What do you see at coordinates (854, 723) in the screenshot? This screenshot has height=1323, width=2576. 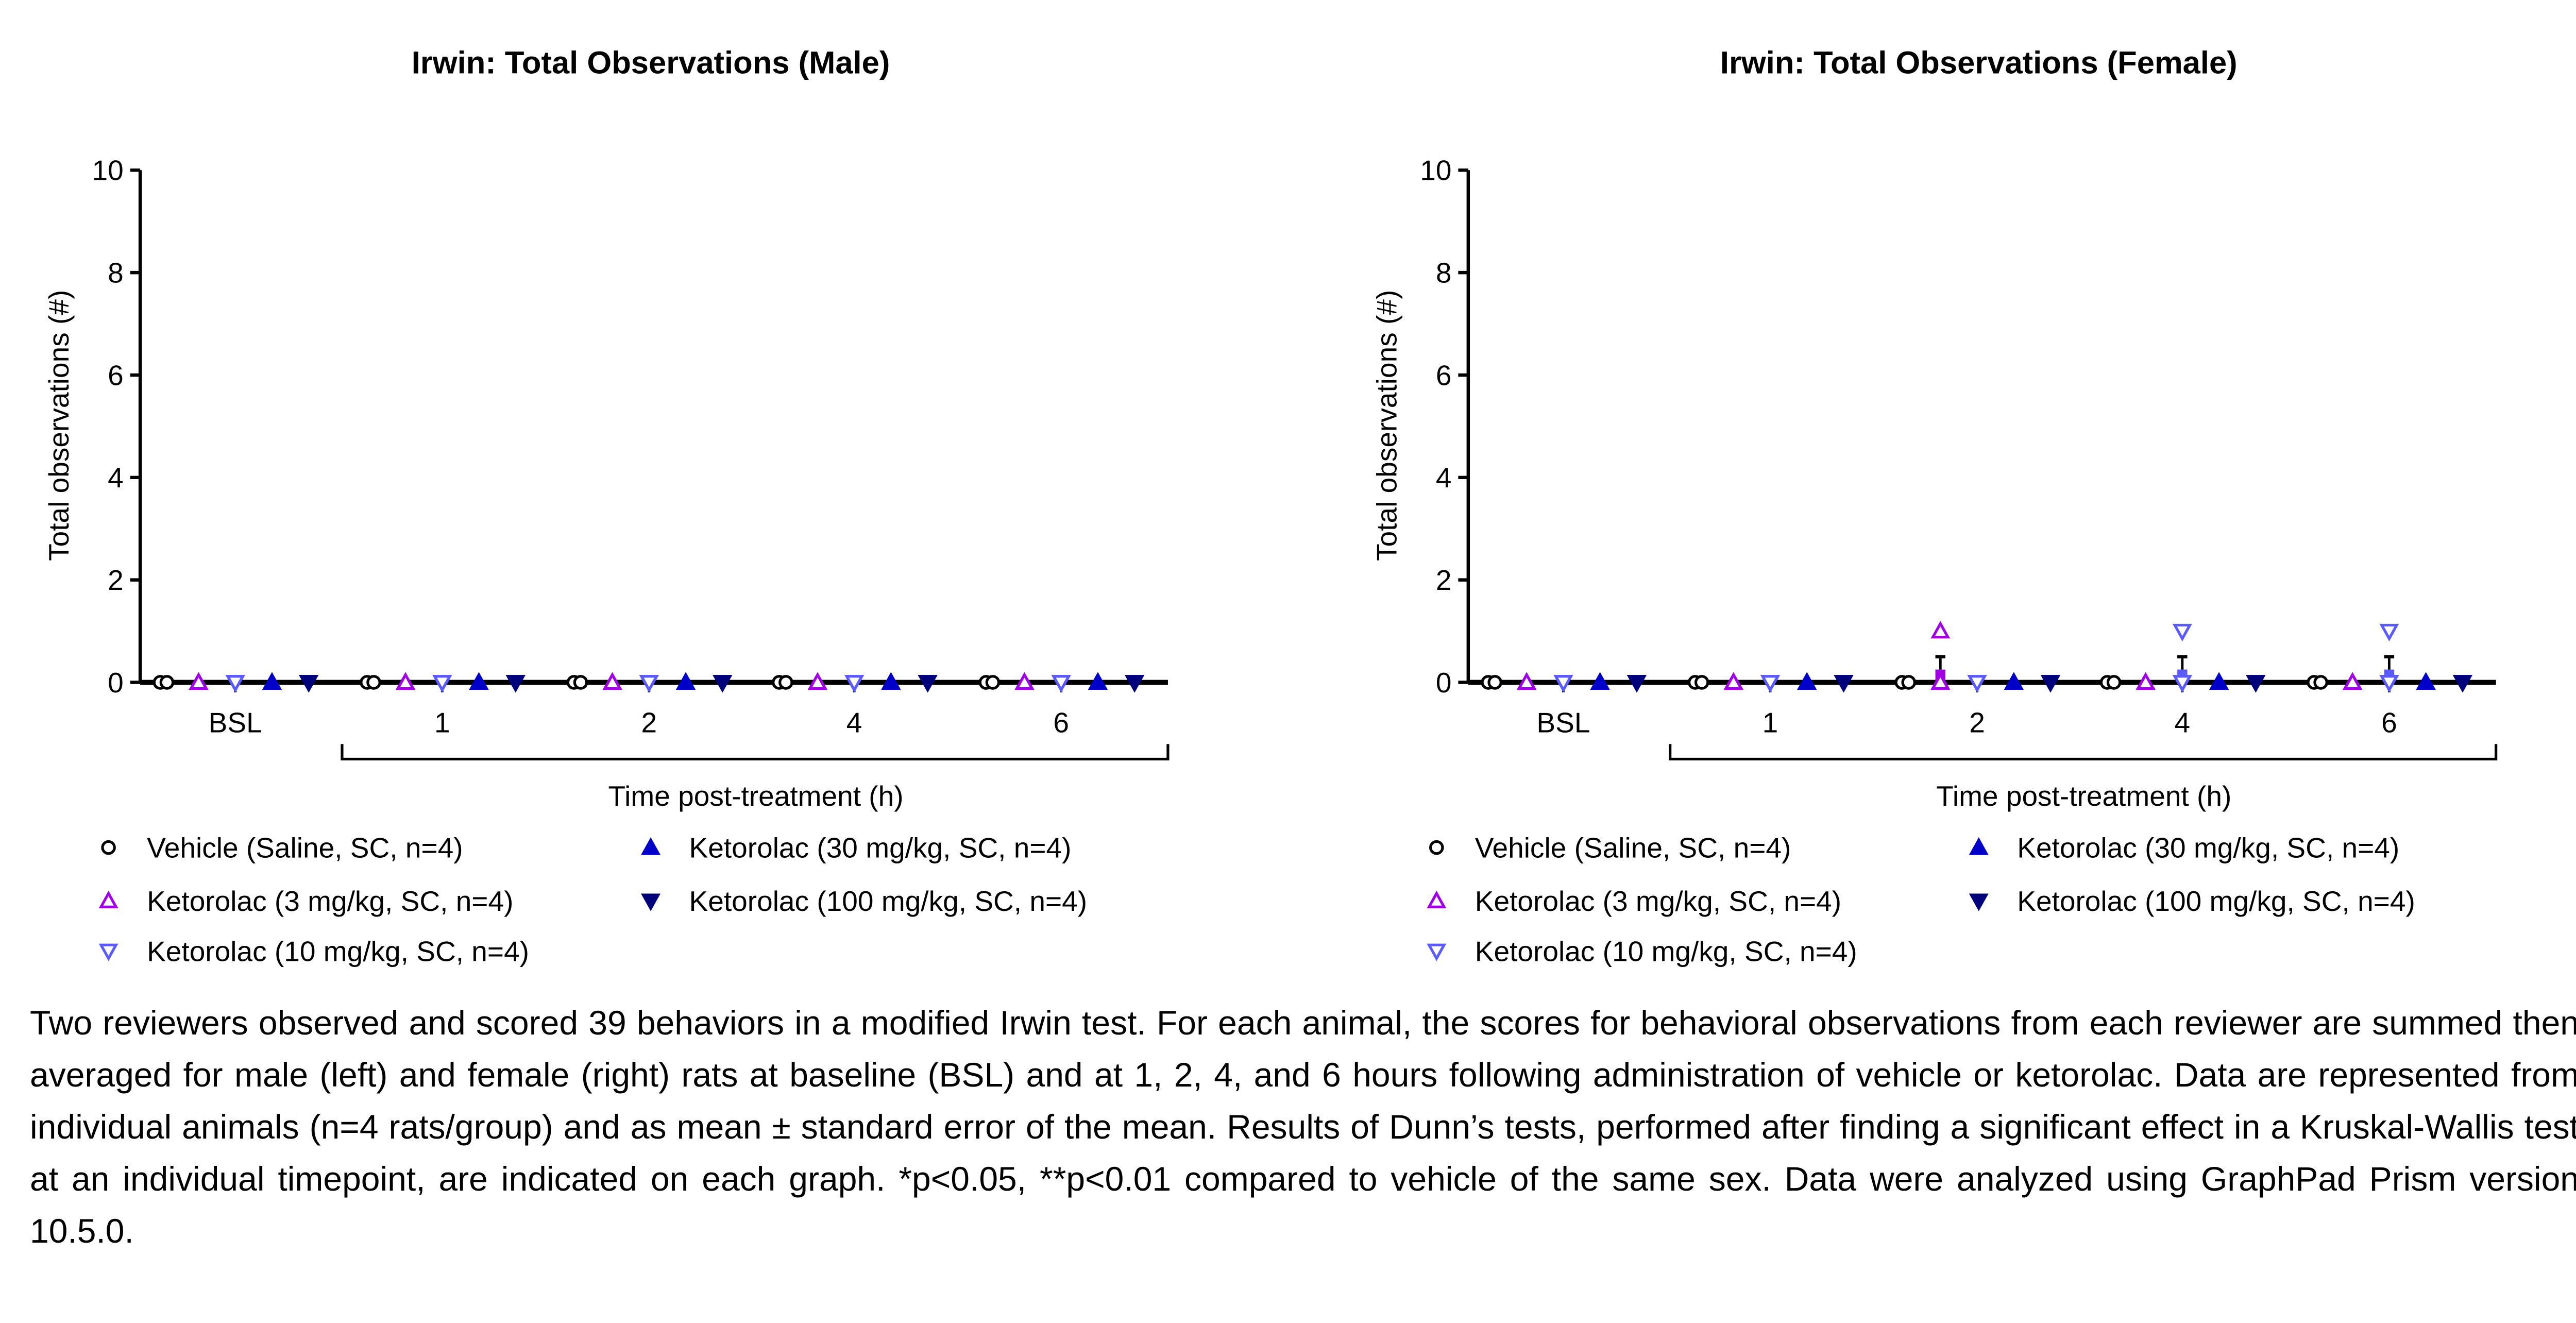 I see `x-tick-label: 4` at bounding box center [854, 723].